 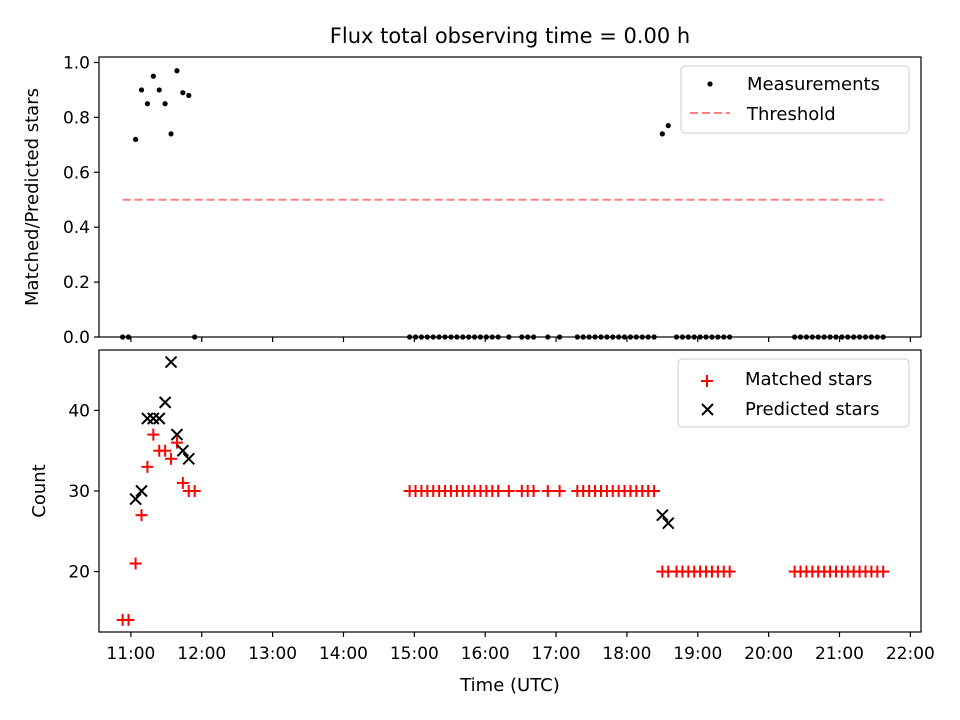 What do you see at coordinates (509, 685) in the screenshot?
I see `x-axis-label: Time (UTC)` at bounding box center [509, 685].